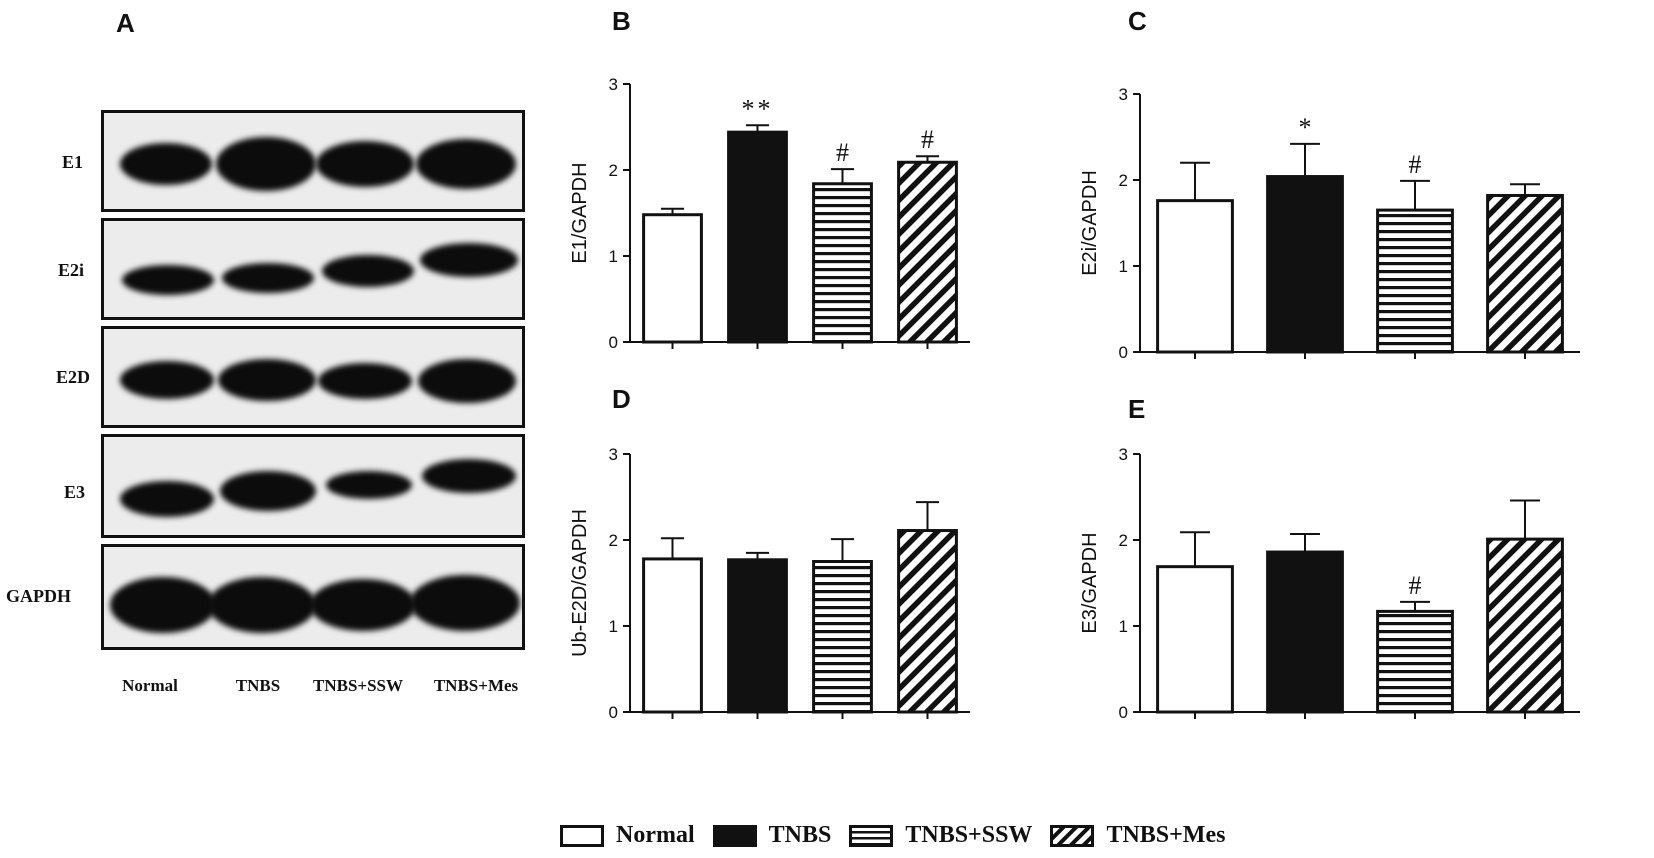 This screenshot has width=1654, height=858. Describe the element at coordinates (1090, 582) in the screenshot. I see `y-axis-label: E3/GAPDH` at that location.